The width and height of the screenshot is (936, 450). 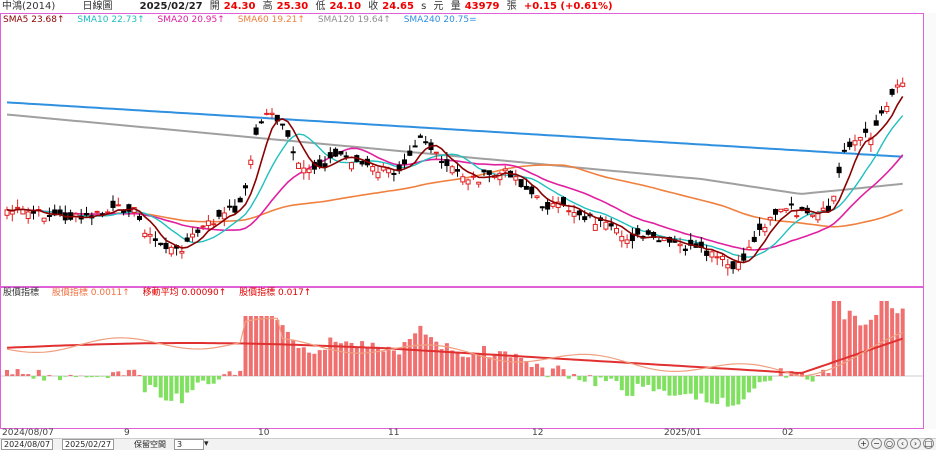 I want to click on zoom-out-icon: −, so click(x=876, y=443).